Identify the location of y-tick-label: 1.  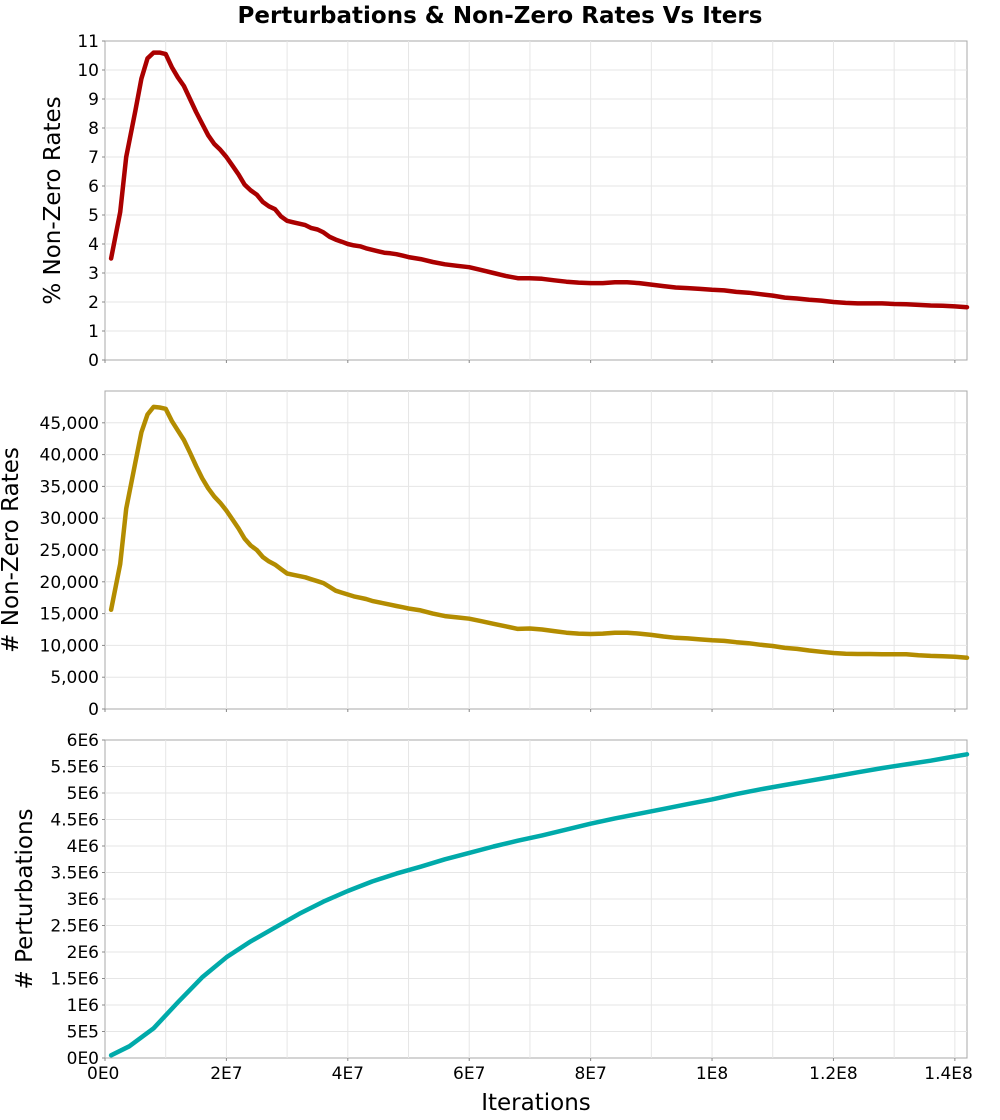
(93, 332).